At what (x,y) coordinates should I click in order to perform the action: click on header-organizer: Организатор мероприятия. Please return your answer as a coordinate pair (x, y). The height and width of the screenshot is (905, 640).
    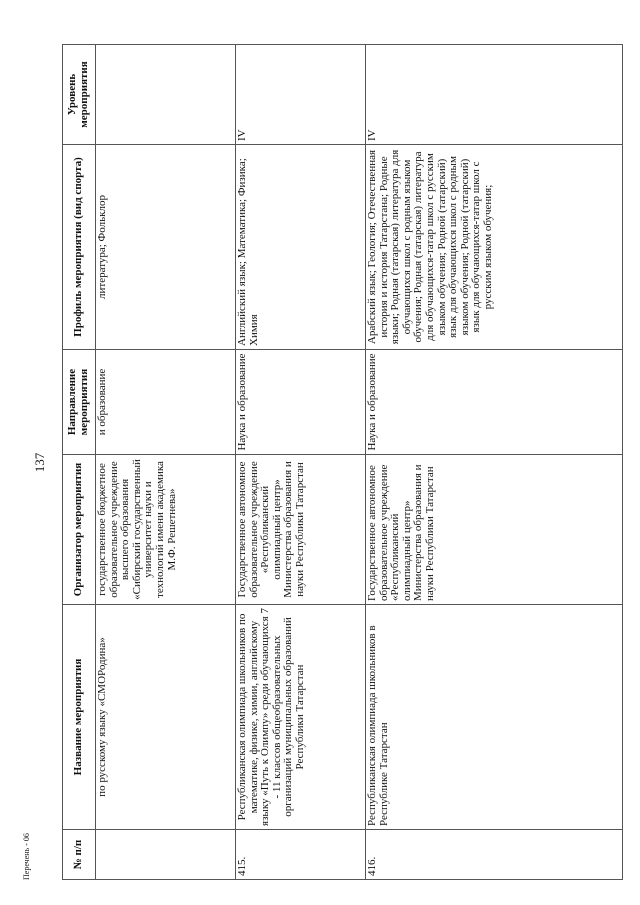
    Looking at the image, I should click on (79, 529).